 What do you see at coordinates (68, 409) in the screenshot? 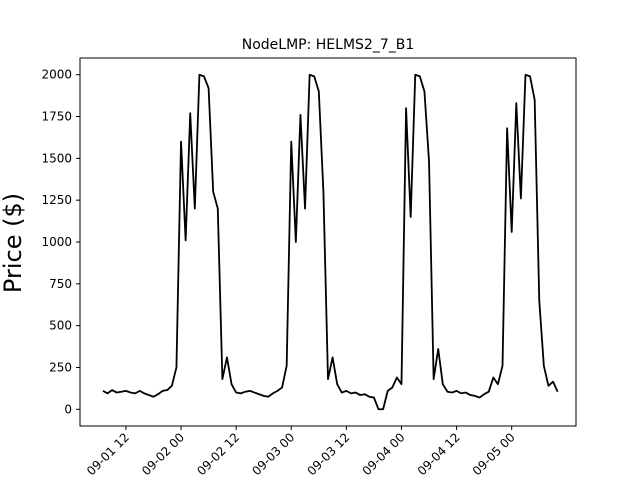
I see `y-tick-label: 0` at bounding box center [68, 409].